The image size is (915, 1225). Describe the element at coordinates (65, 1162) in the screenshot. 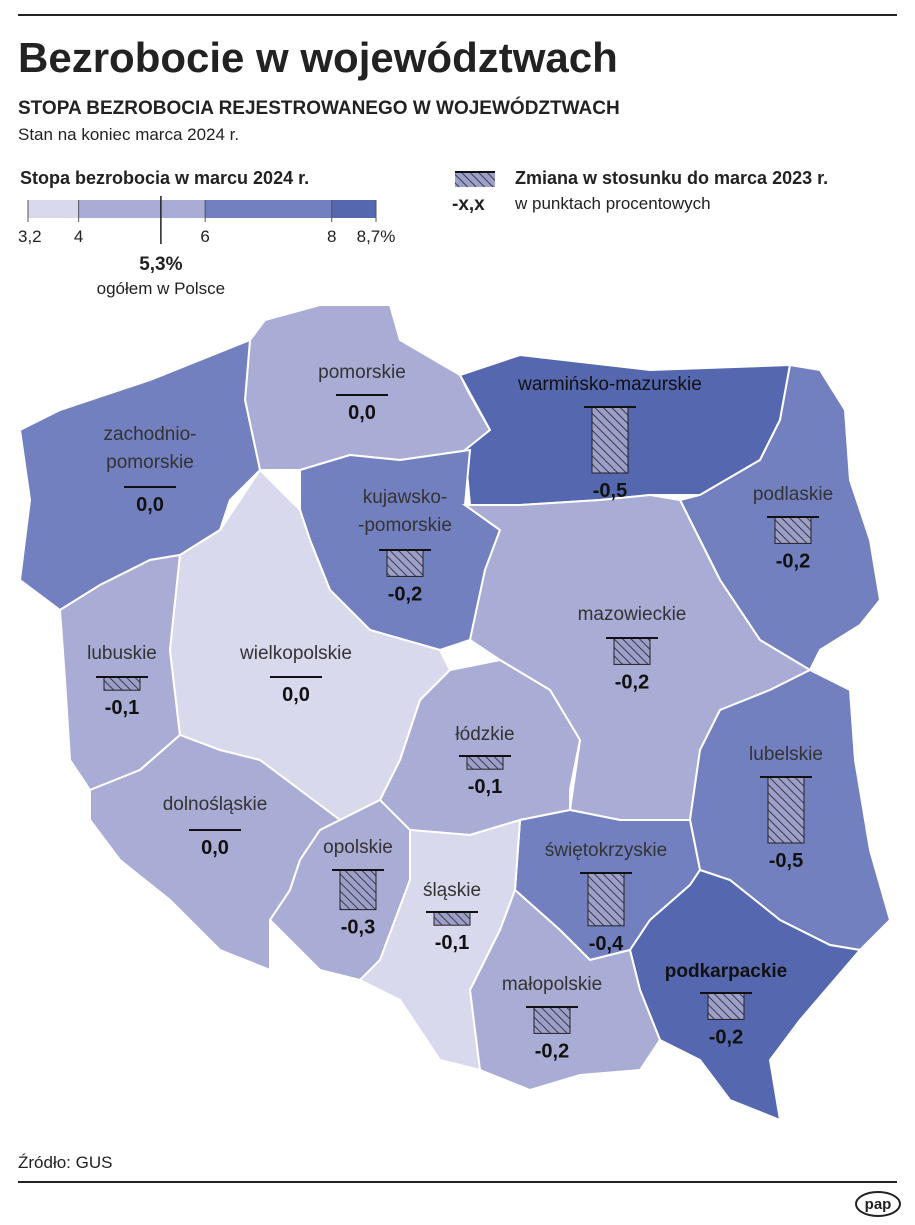

I see `source: Źródło: GUS` at that location.